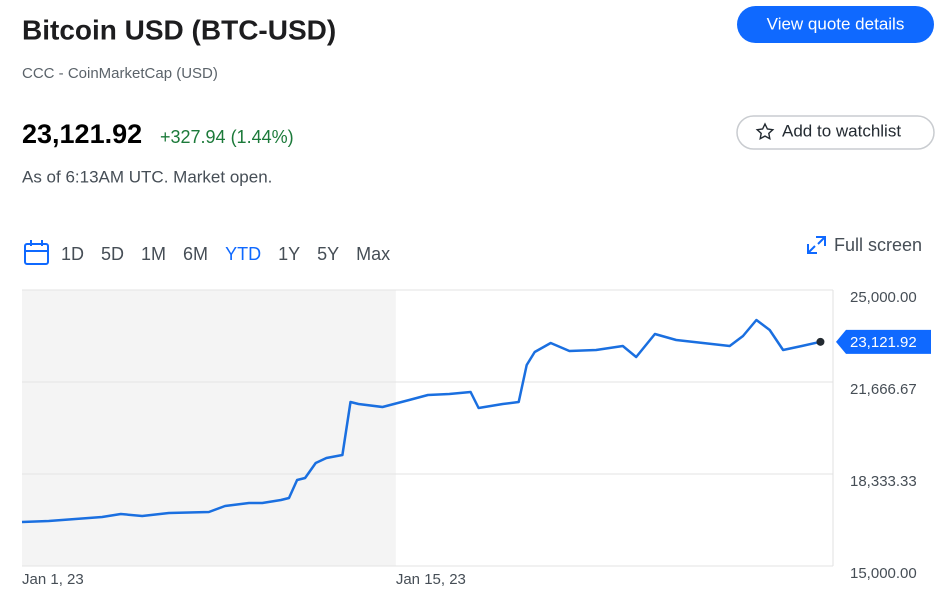  Describe the element at coordinates (82, 134) in the screenshot. I see `price: 23,121.92` at that location.